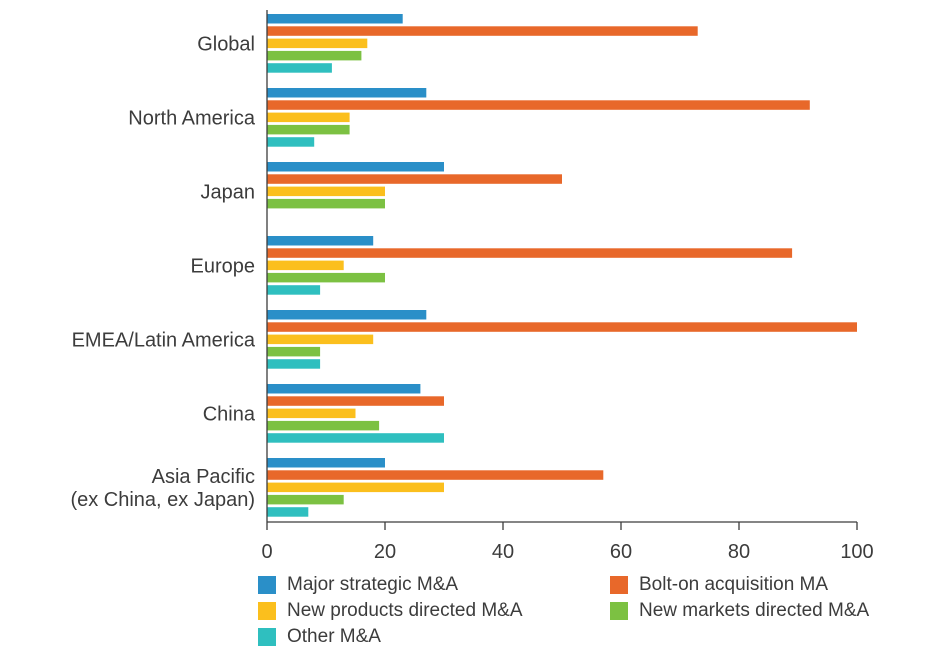  What do you see at coordinates (266, 552) in the screenshot?
I see `x-tick-label: 0` at bounding box center [266, 552].